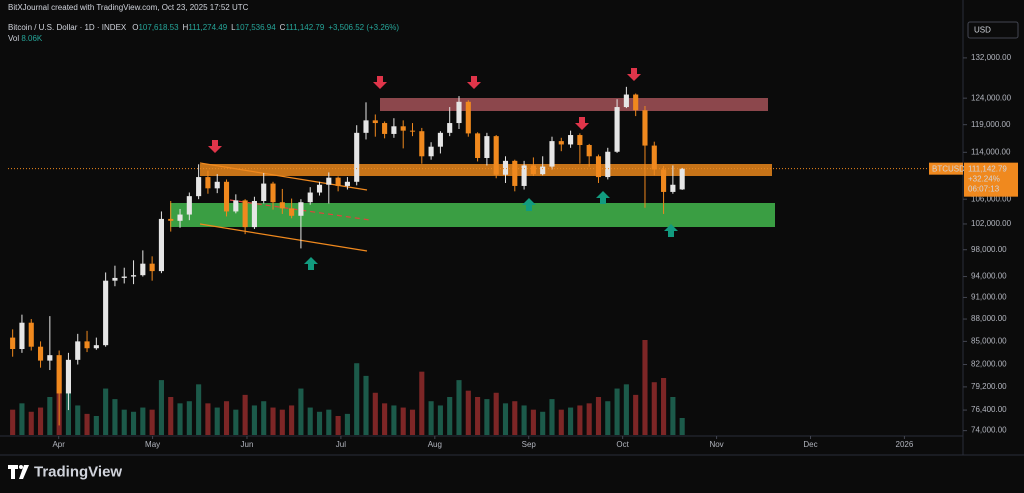 This screenshot has width=1024, height=493. I want to click on down-arrows, so click(424, 110).